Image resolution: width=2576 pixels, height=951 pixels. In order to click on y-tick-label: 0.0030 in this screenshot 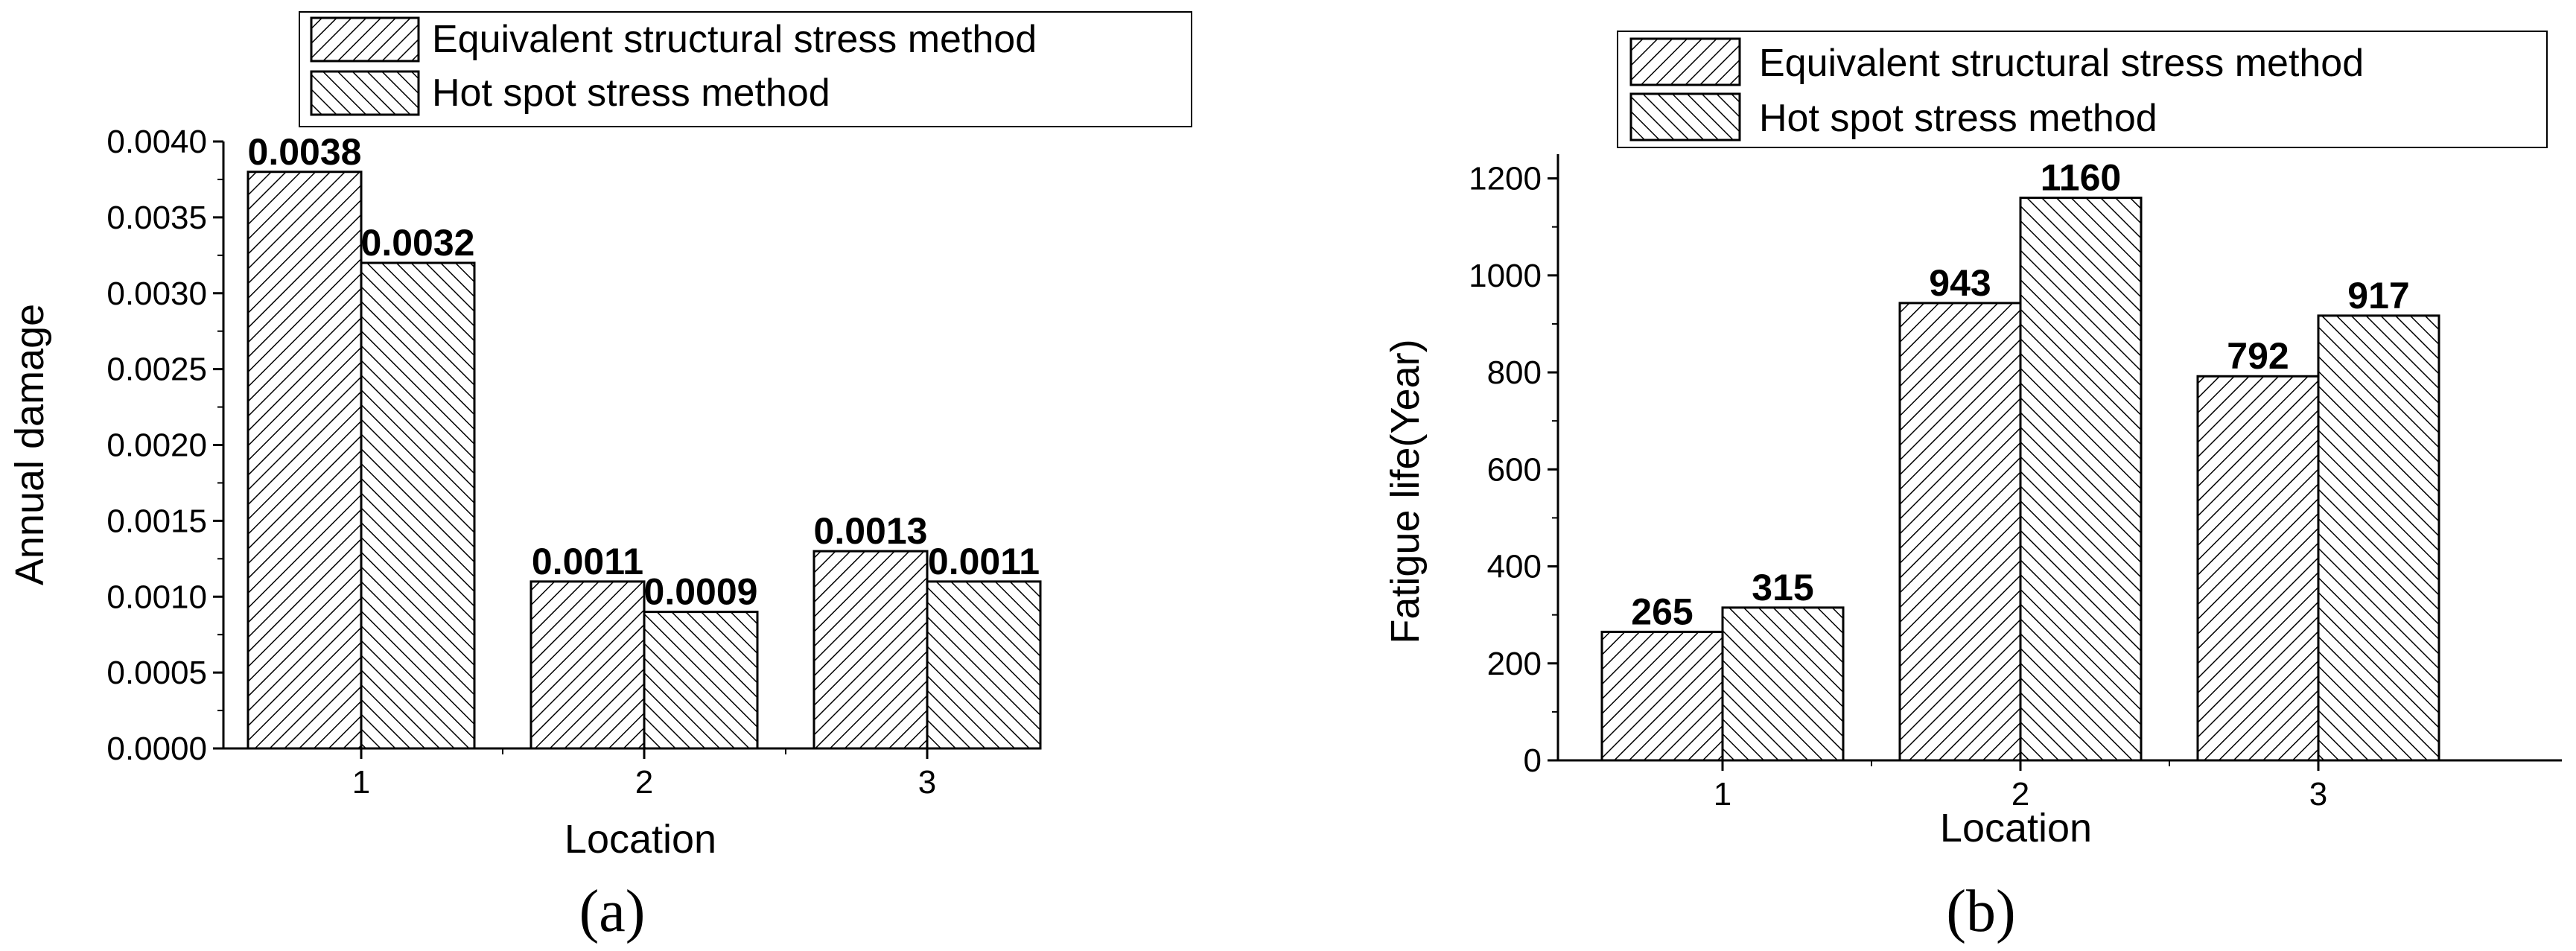, I will do `click(156, 294)`.